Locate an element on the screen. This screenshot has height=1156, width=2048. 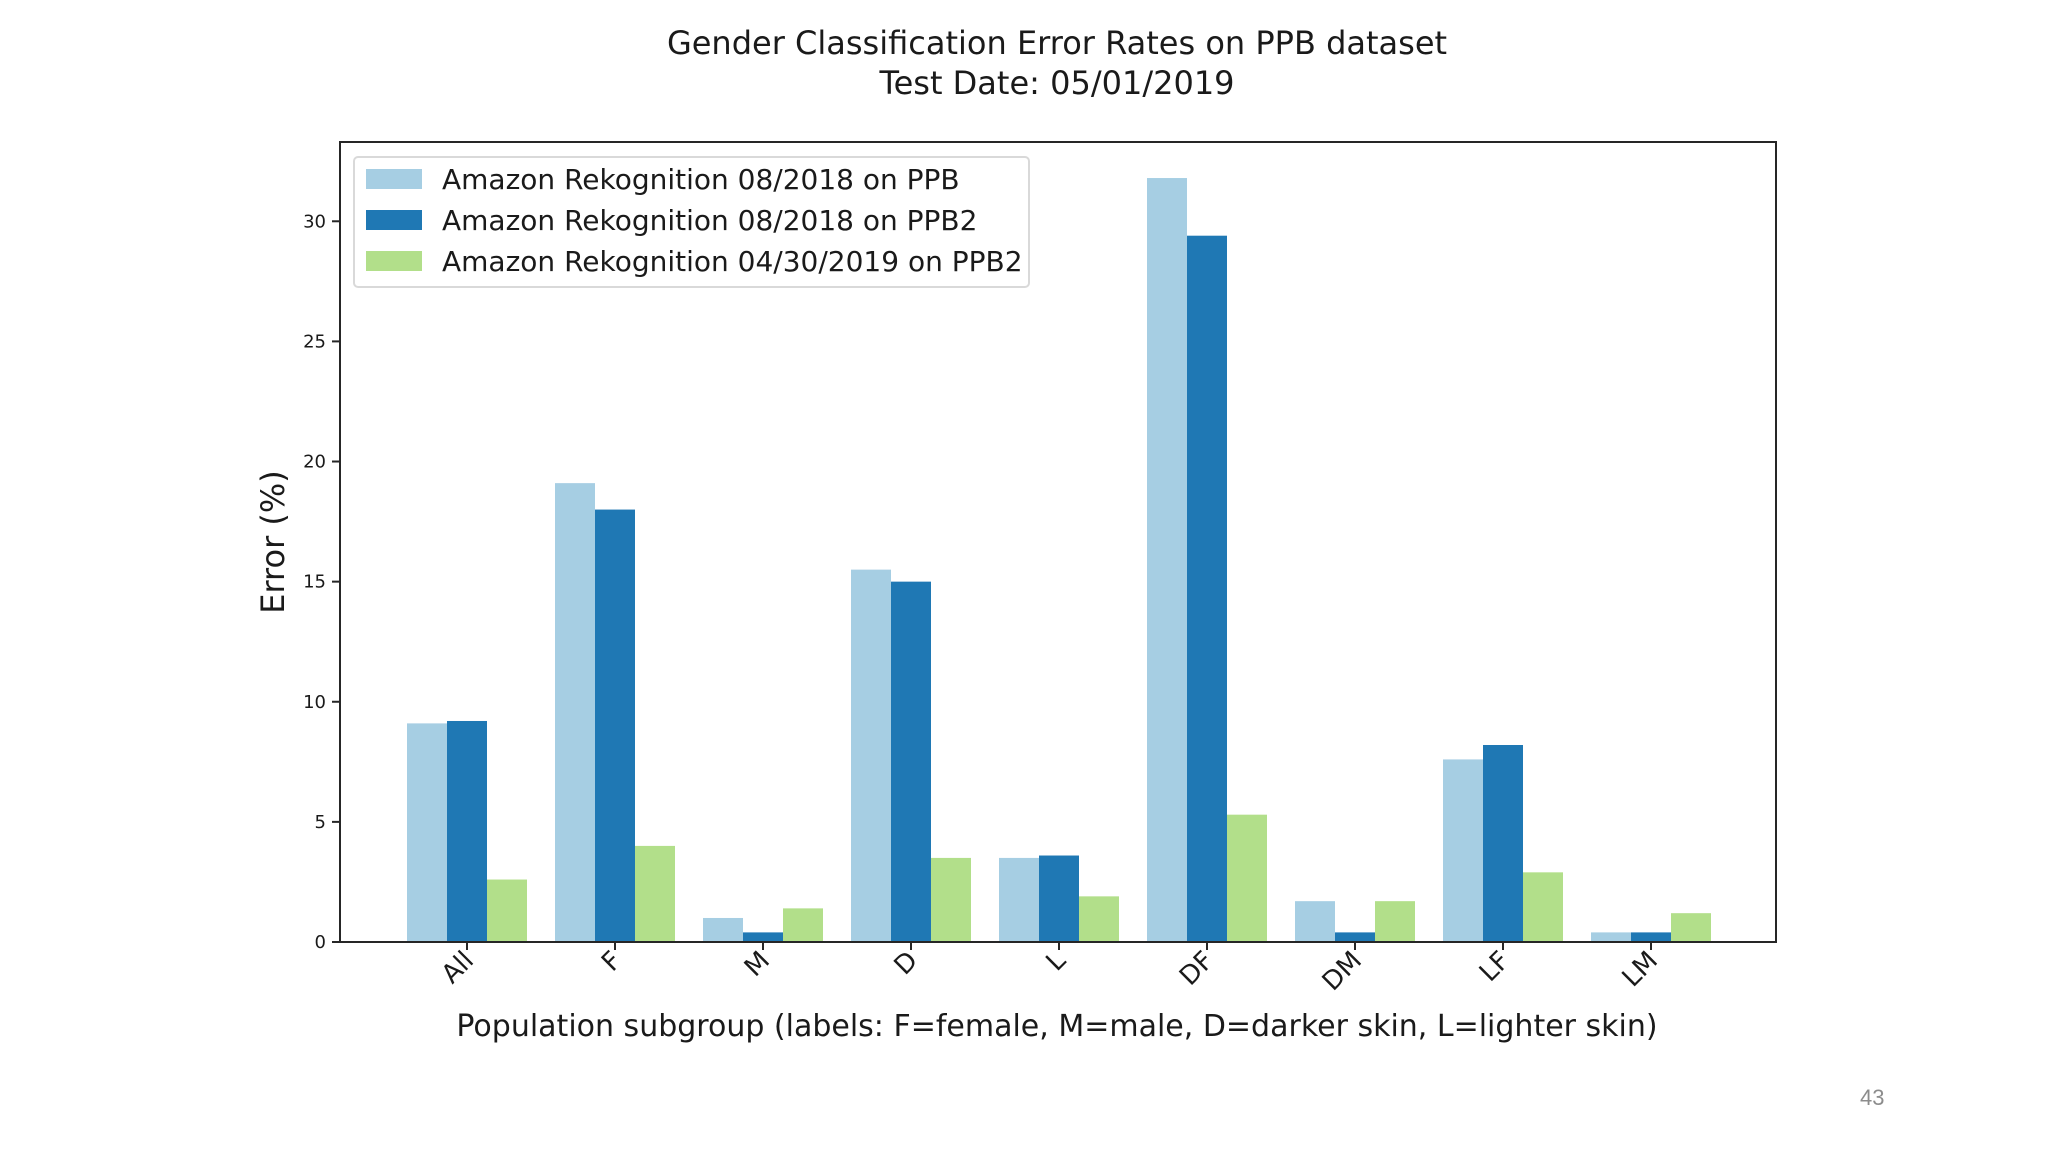
x-tick-label-all: All is located at coordinates (458, 968).